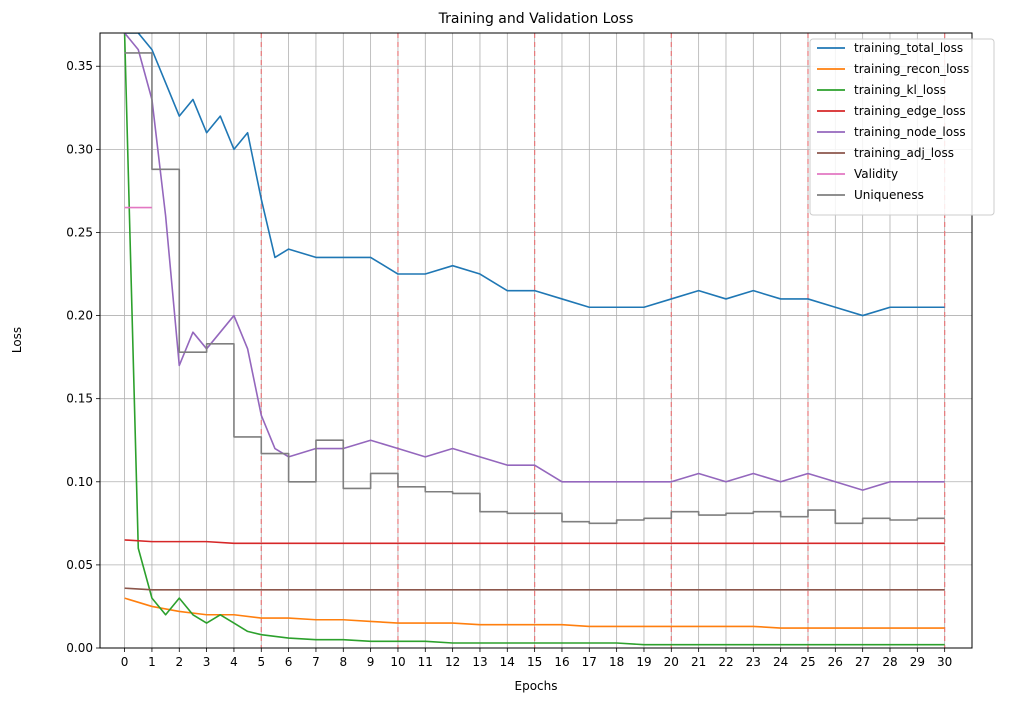  I want to click on series-line-training_adj_loss, so click(534, 589).